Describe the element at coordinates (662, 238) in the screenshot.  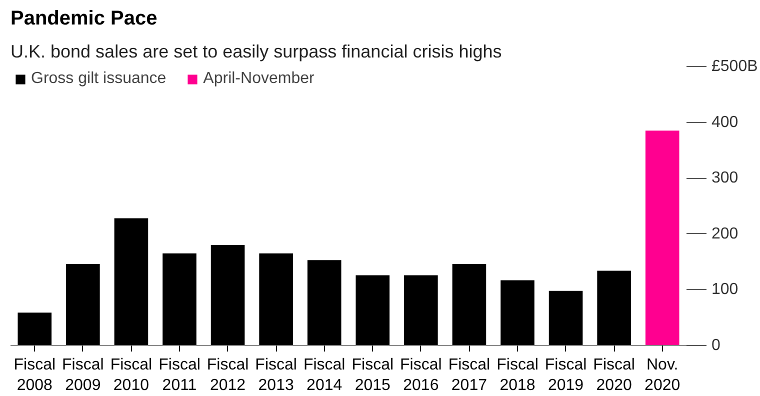
I see `bar` at that location.